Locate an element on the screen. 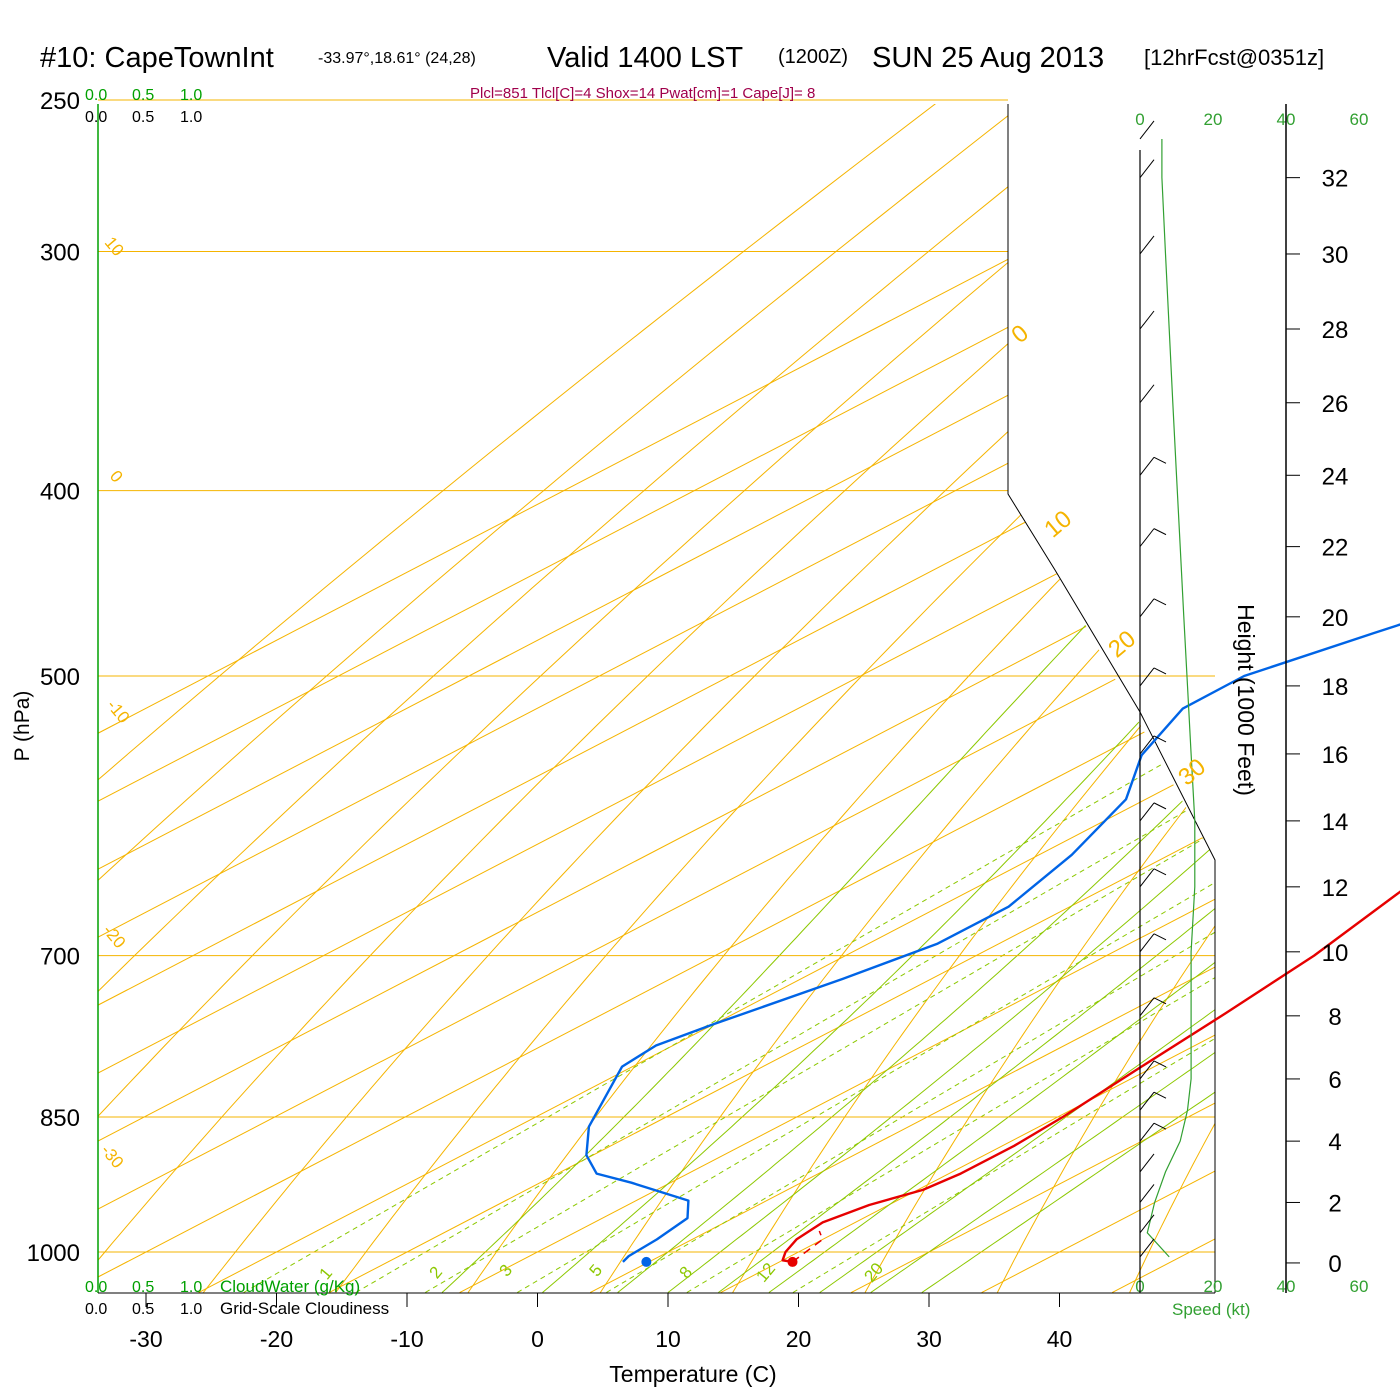 The width and height of the screenshot is (1400, 1400). speed-tick-bottom: 60 is located at coordinates (1359, 1286).